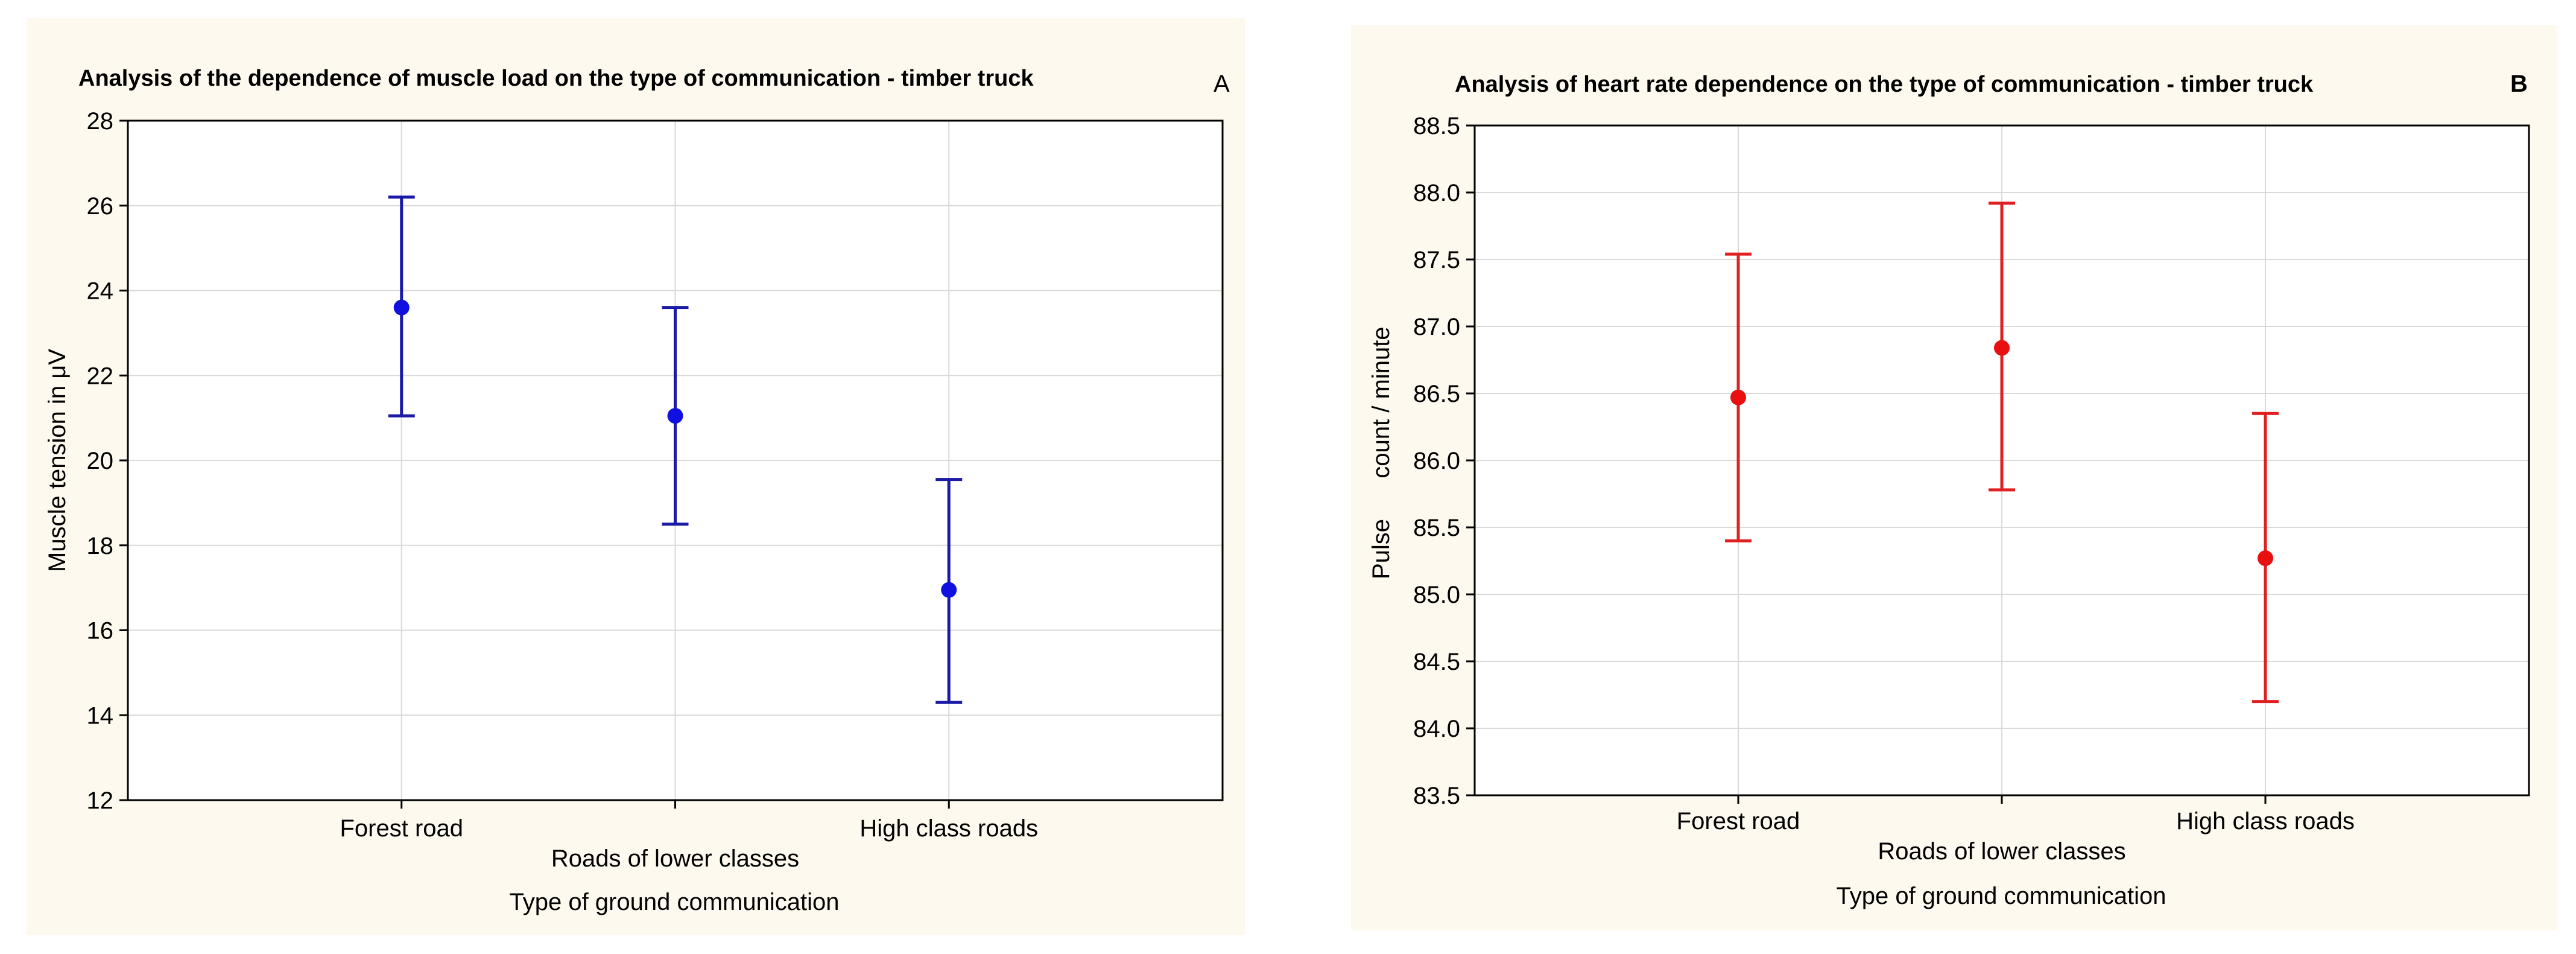  Describe the element at coordinates (100, 291) in the screenshot. I see `panel-a-y-tick-label: 24` at that location.